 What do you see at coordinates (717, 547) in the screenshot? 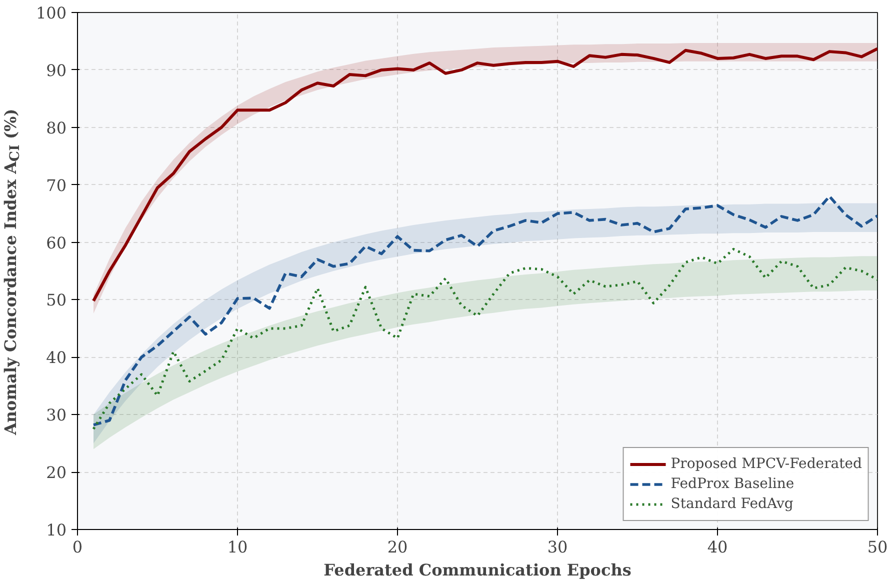
I see `x-tick-label: 40` at bounding box center [717, 547].